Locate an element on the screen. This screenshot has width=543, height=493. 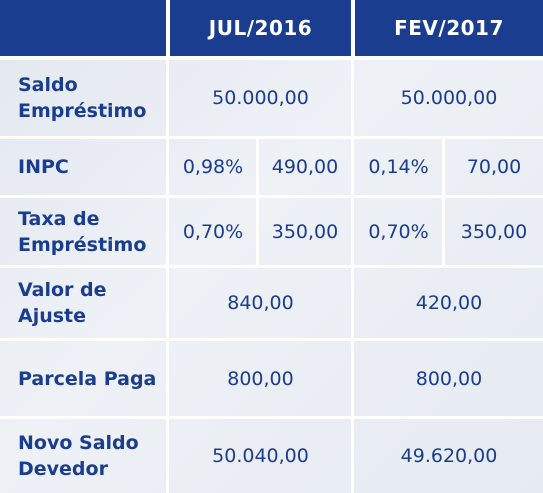
row-saldo-fev-value: 50.000,00 is located at coordinates (449, 98).